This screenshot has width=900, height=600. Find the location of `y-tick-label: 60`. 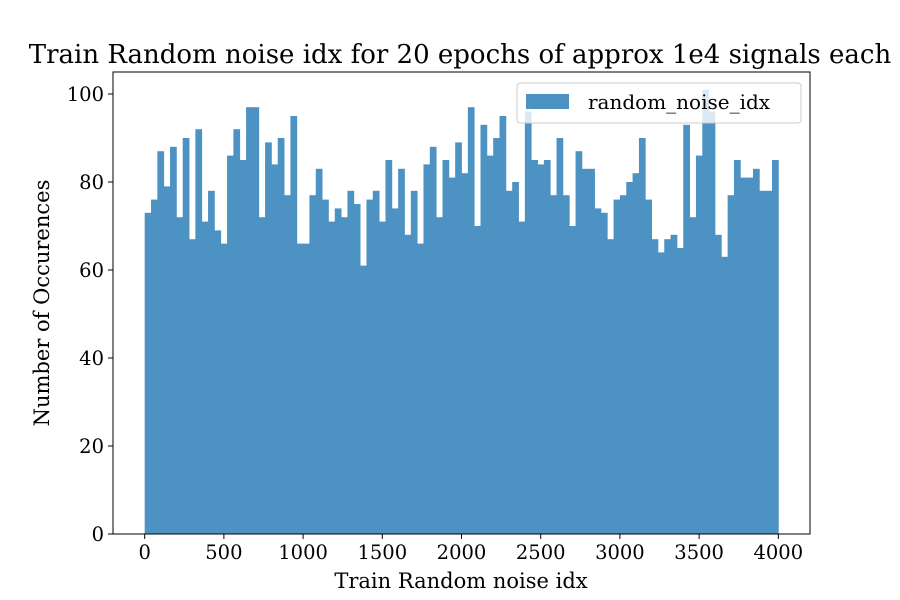

y-tick-label: 60 is located at coordinates (91, 270).